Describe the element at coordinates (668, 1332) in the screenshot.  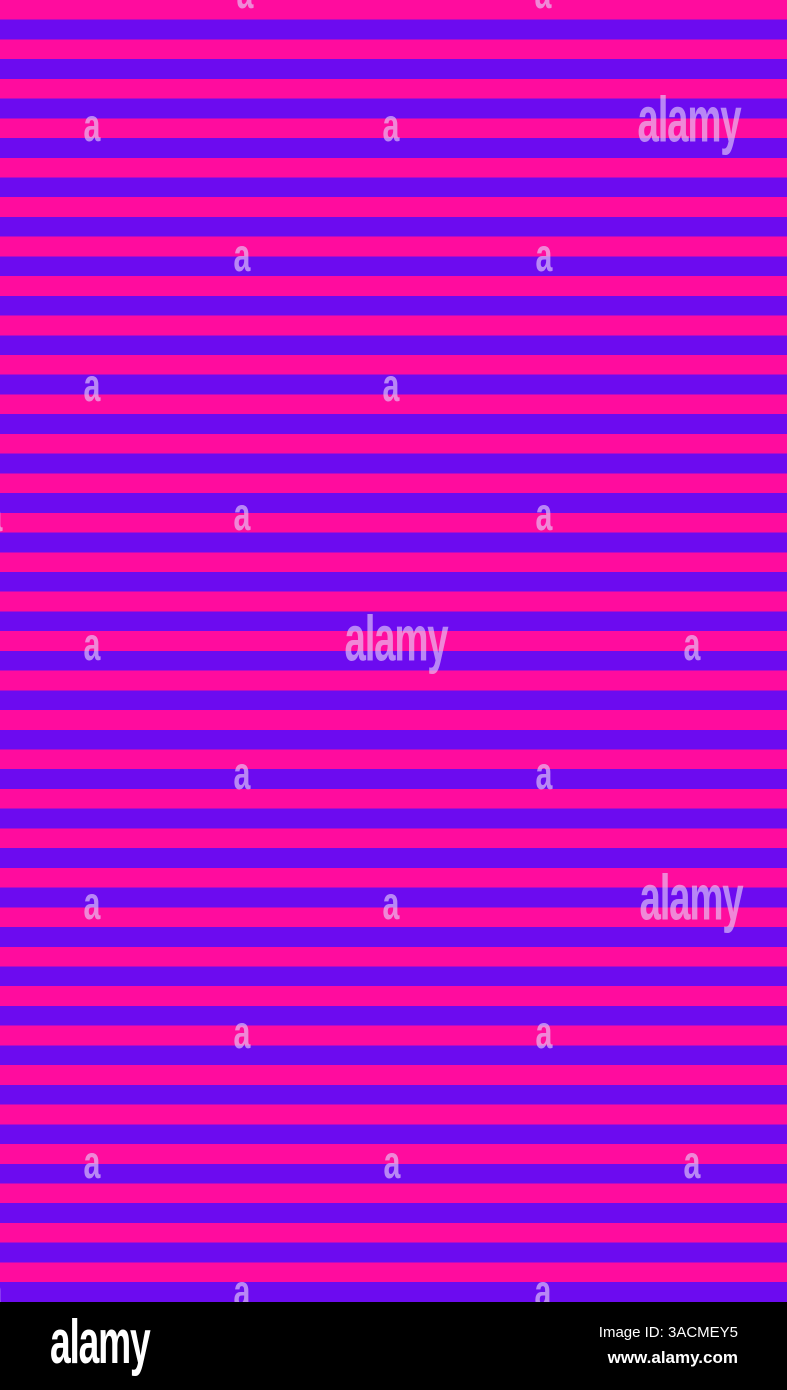
I see `image-id-label: Image ID: 3ACMEY5` at that location.